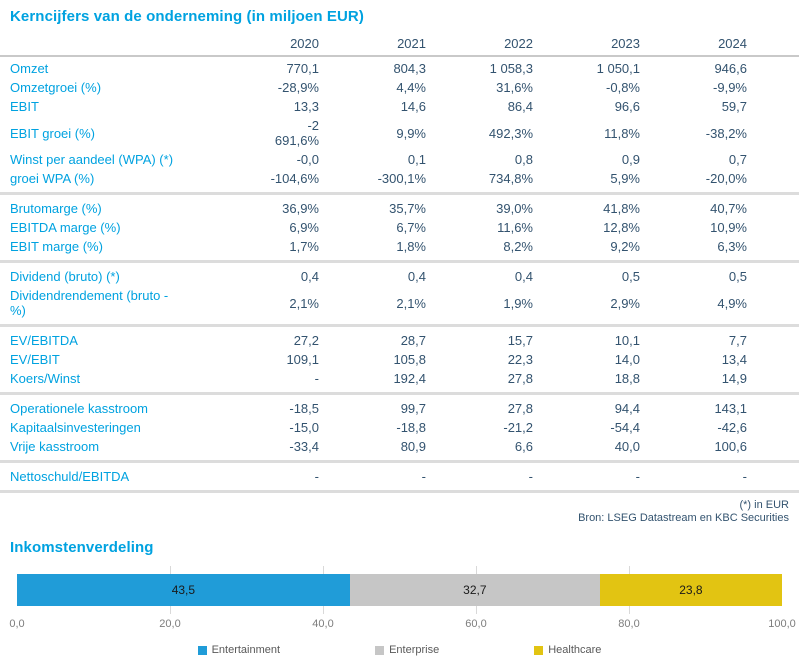 The image size is (799, 656). What do you see at coordinates (202, 650) in the screenshot?
I see `legend-swatch-entertainment-icon` at bounding box center [202, 650].